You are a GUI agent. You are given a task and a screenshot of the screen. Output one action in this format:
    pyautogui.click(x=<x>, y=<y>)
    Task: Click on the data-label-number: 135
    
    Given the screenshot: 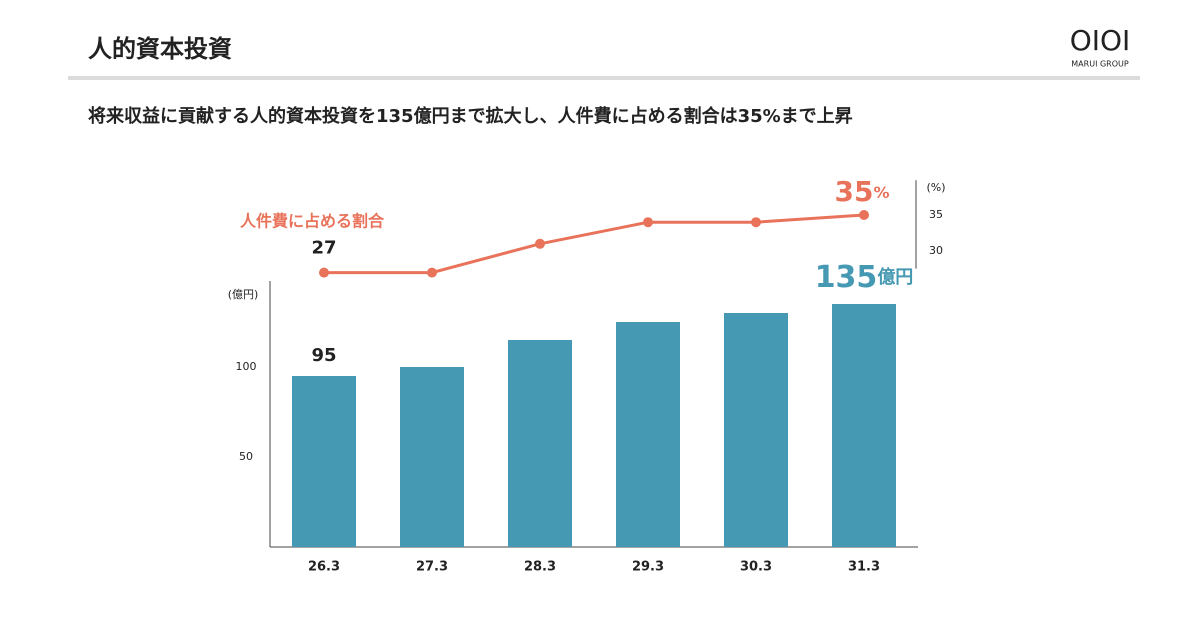 What is the action you would take?
    pyautogui.click(x=846, y=277)
    